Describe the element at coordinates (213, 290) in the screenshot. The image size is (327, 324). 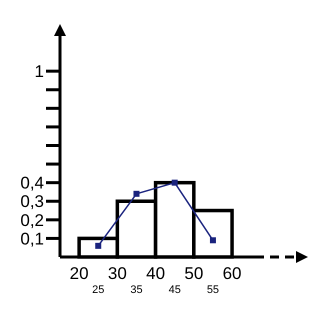
I see `text: 55` at that location.